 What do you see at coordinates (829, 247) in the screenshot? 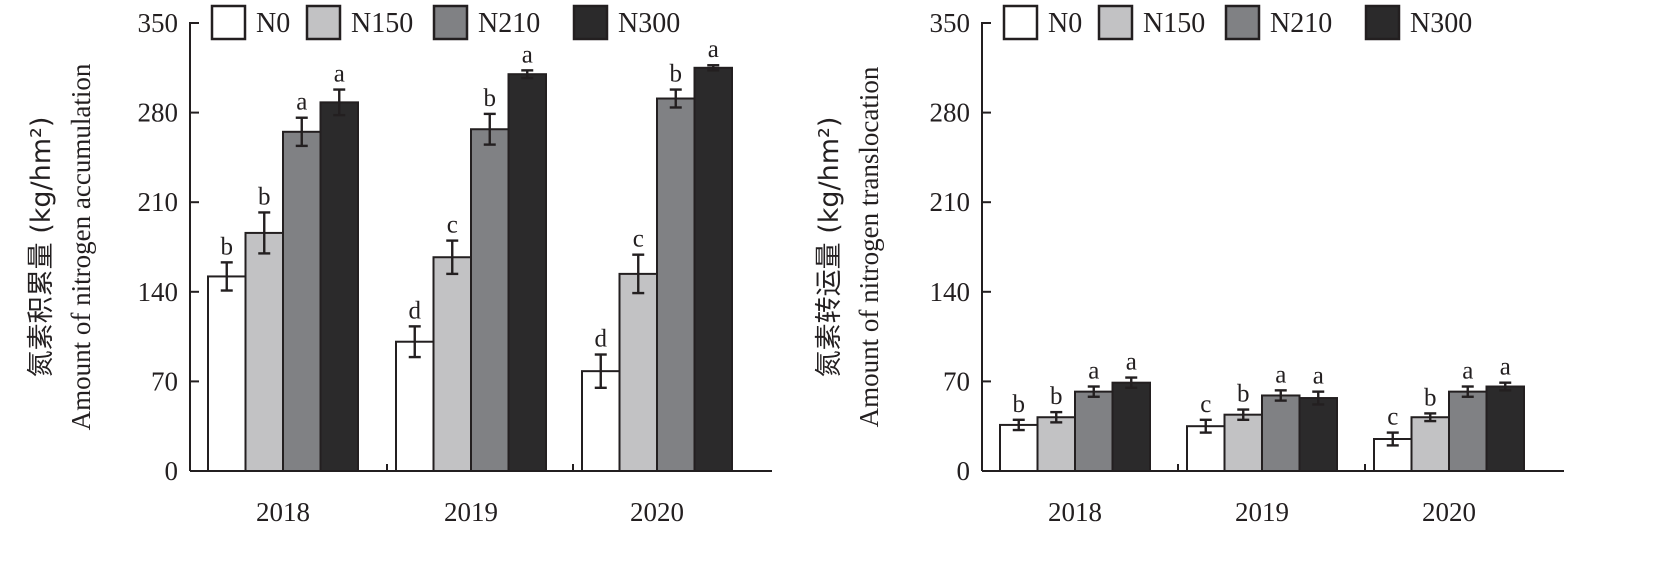
I see `y-axis-label-cn: 氮素转运量 (kg/hm²)` at bounding box center [829, 247].